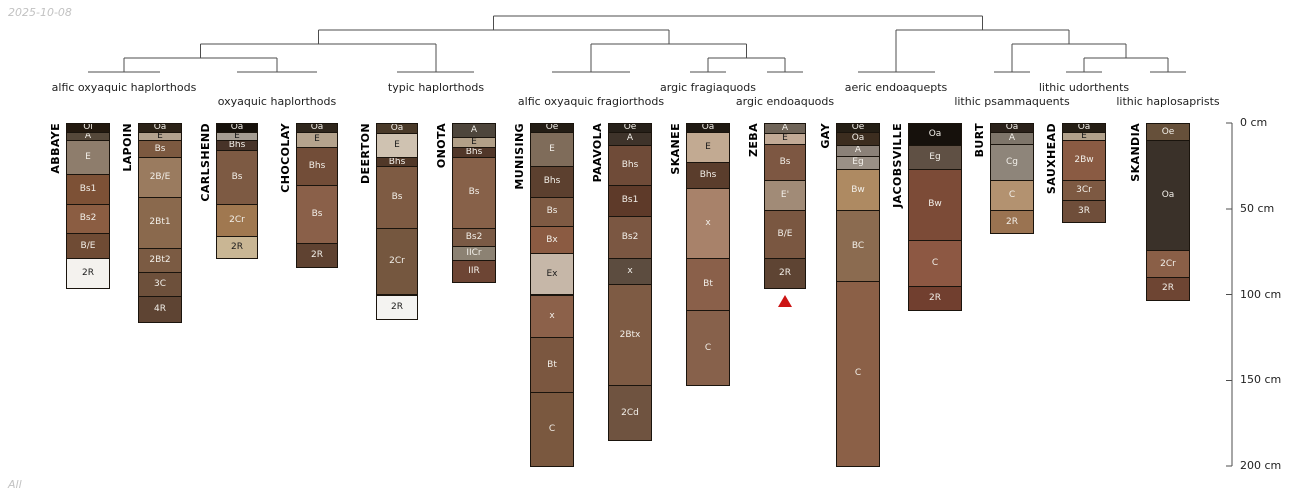 The height and width of the screenshot is (500, 1300). Describe the element at coordinates (630, 413) in the screenshot. I see `horizon-paavola-2cd: 2Cd` at that location.